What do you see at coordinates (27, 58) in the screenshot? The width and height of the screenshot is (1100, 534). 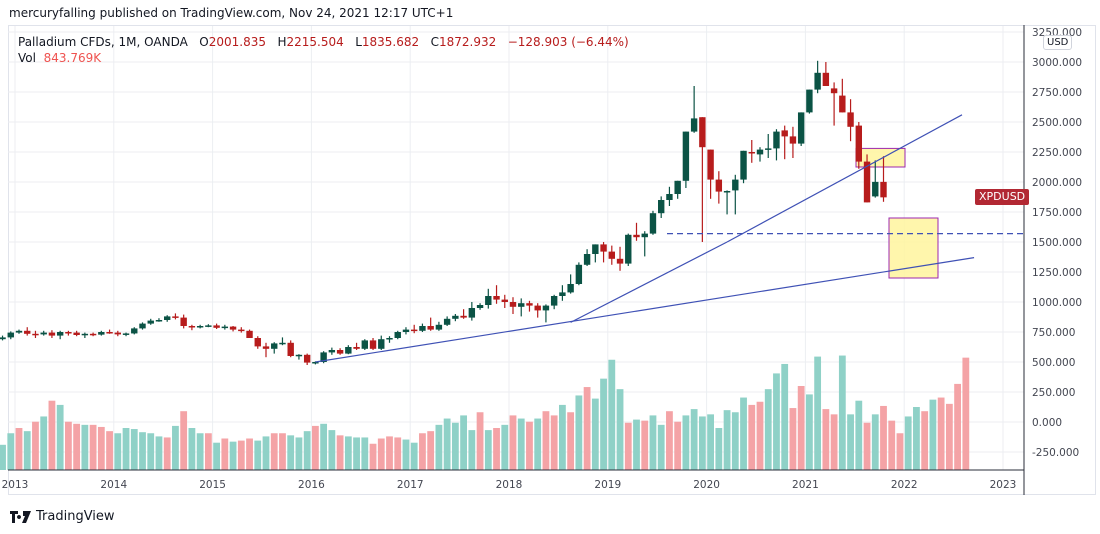 I see `legend-vol-label: Vol` at bounding box center [27, 58].